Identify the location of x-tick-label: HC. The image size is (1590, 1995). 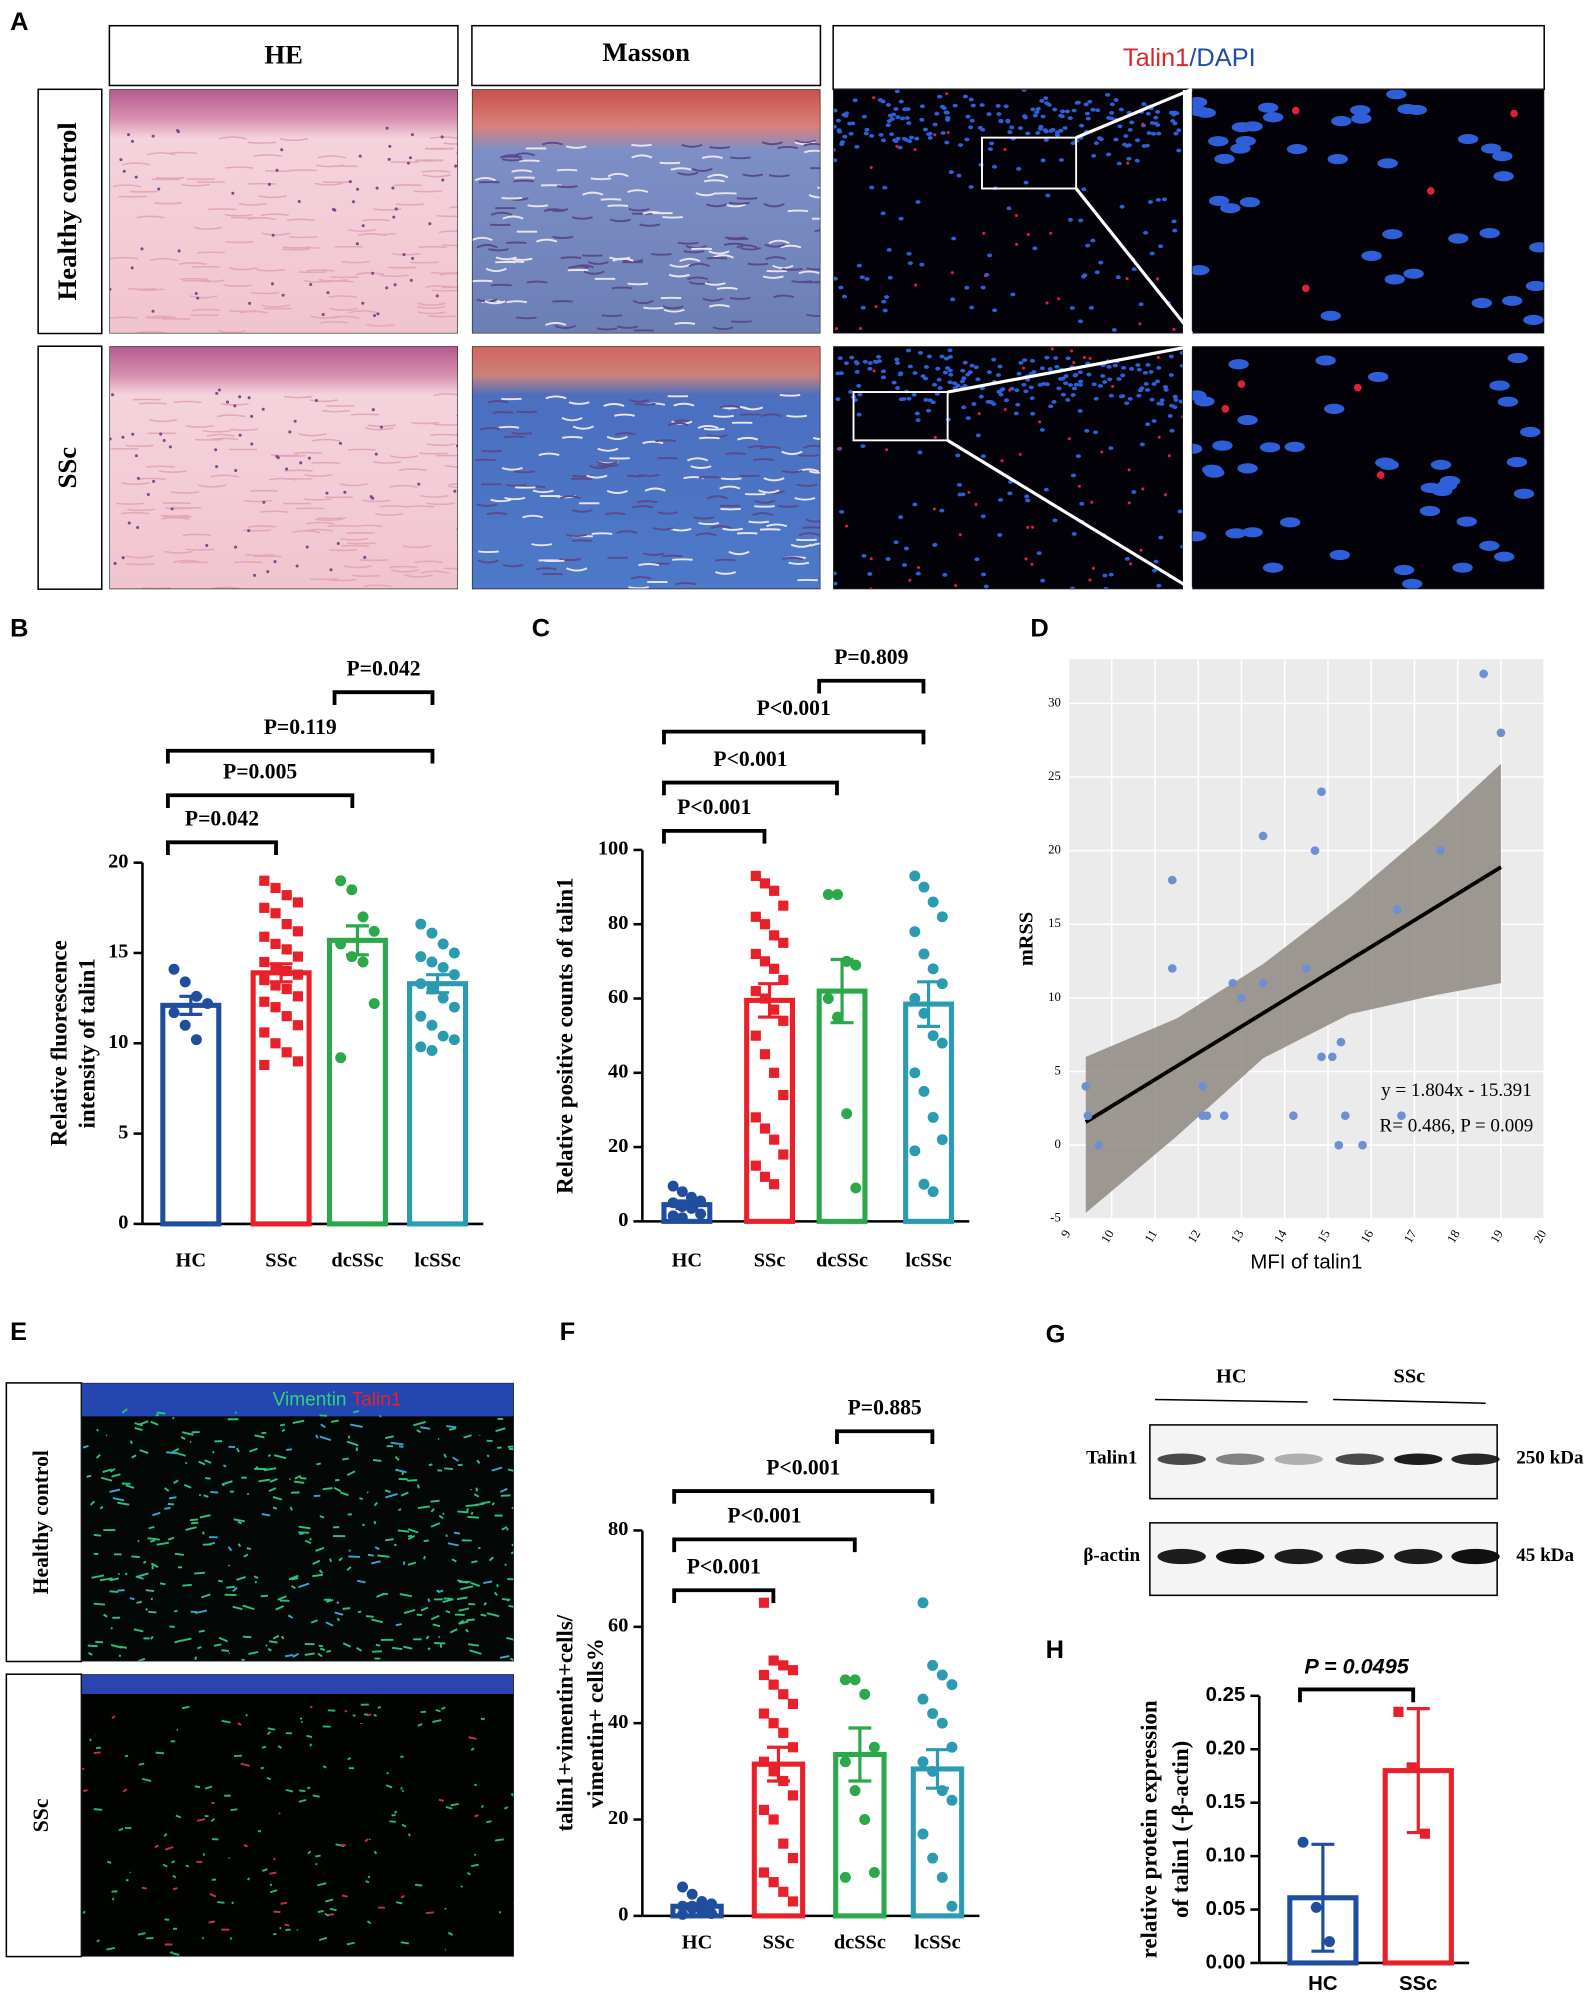
(687, 1261).